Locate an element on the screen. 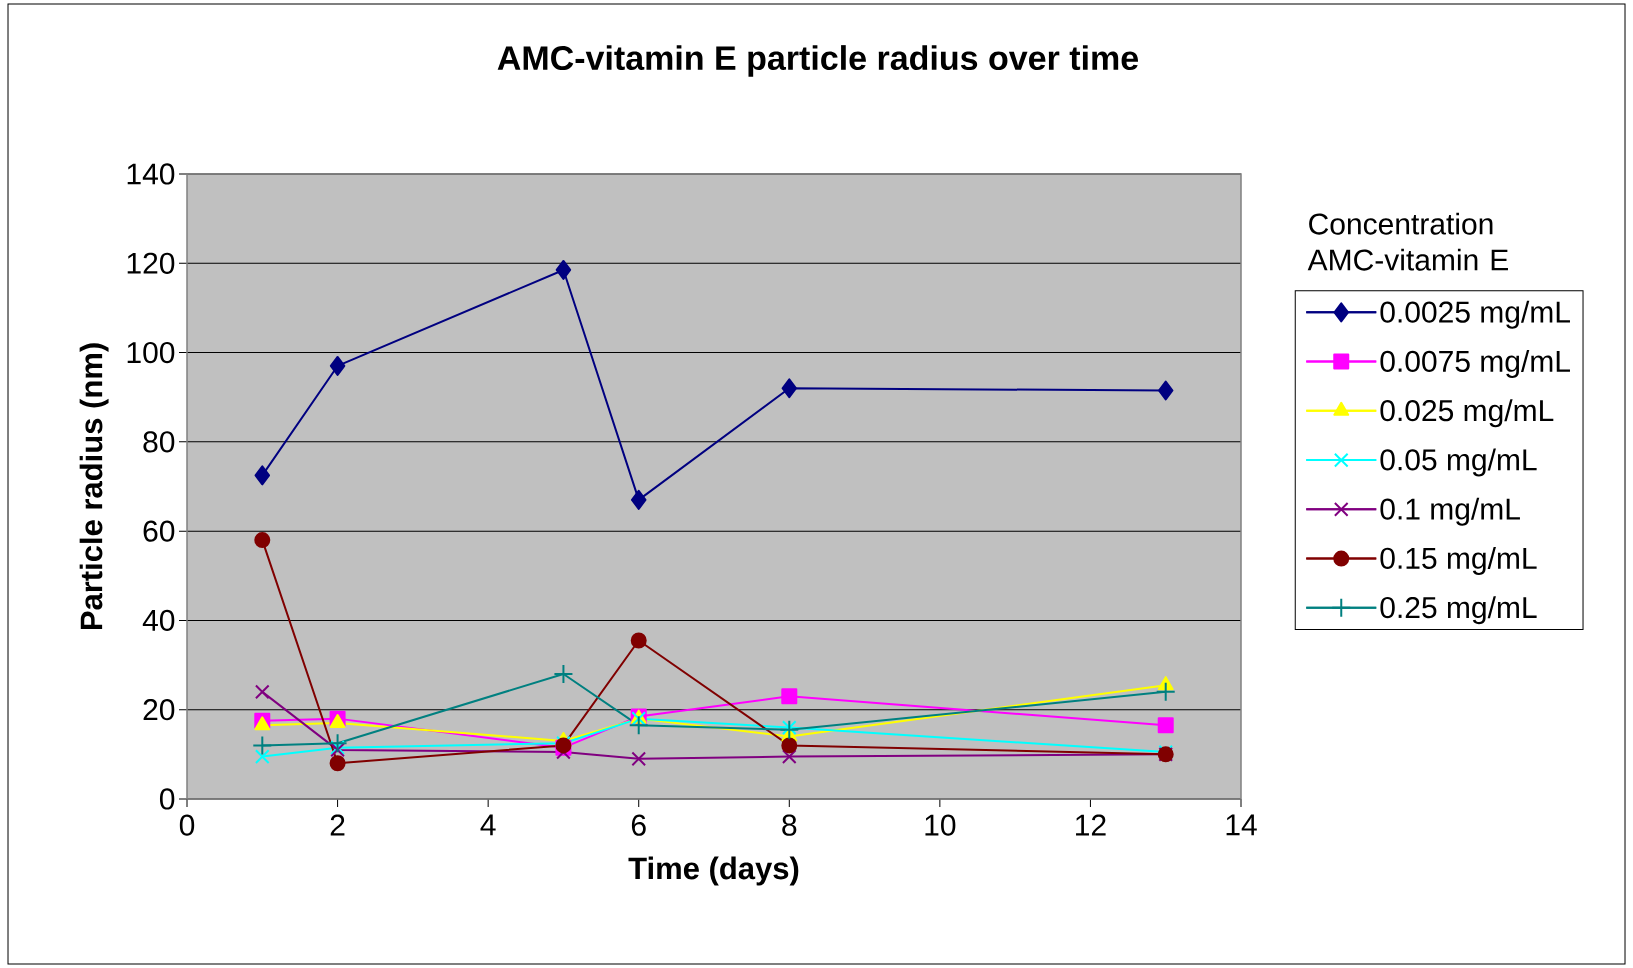 The height and width of the screenshot is (968, 1633). legend-label: 0.15 mg/mL is located at coordinates (1458, 560).